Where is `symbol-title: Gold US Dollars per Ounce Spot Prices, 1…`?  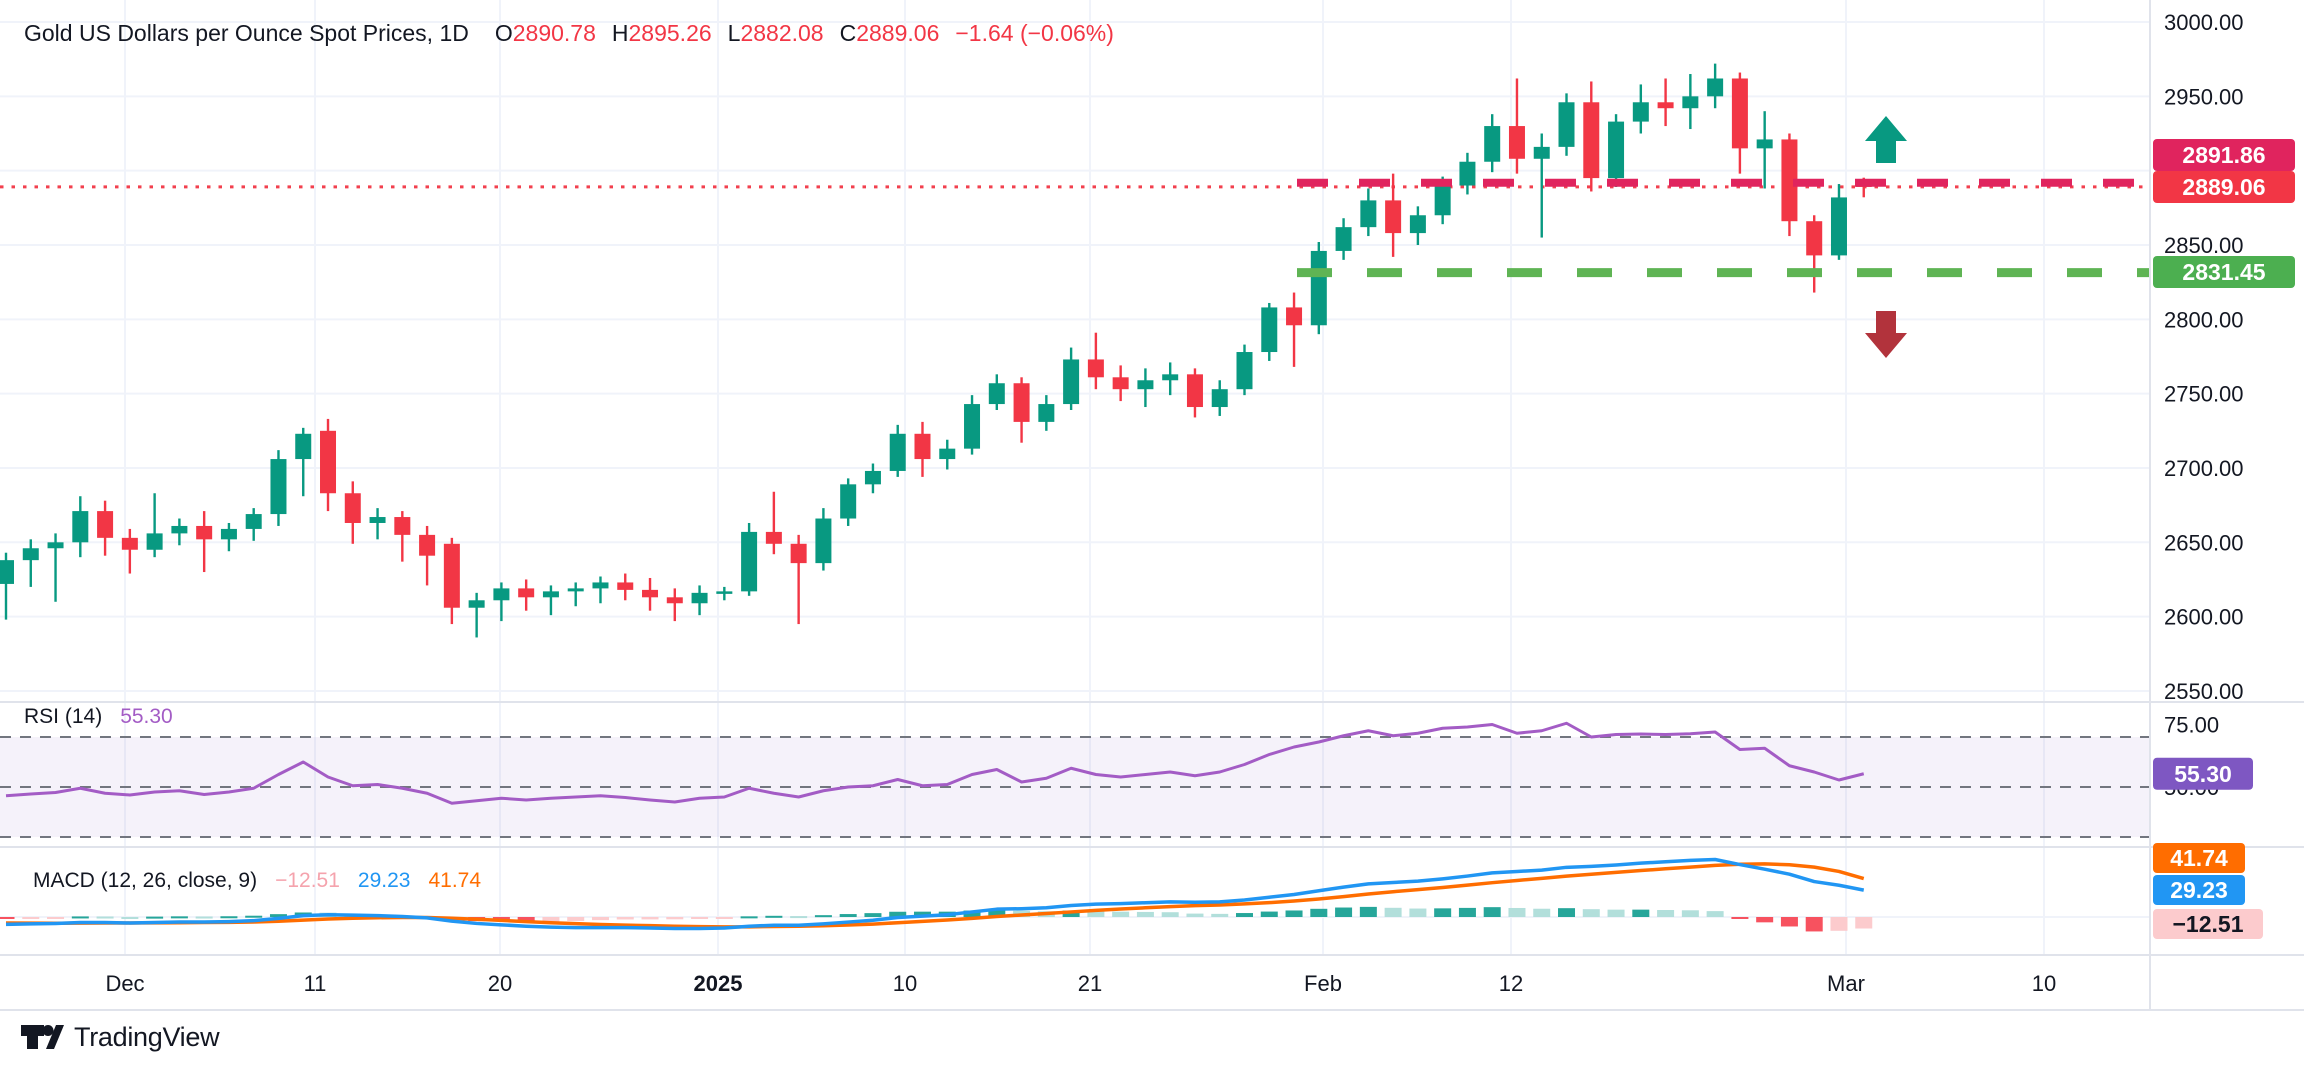 symbol-title: Gold US Dollars per Ounce Spot Prices, 1… is located at coordinates (246, 33).